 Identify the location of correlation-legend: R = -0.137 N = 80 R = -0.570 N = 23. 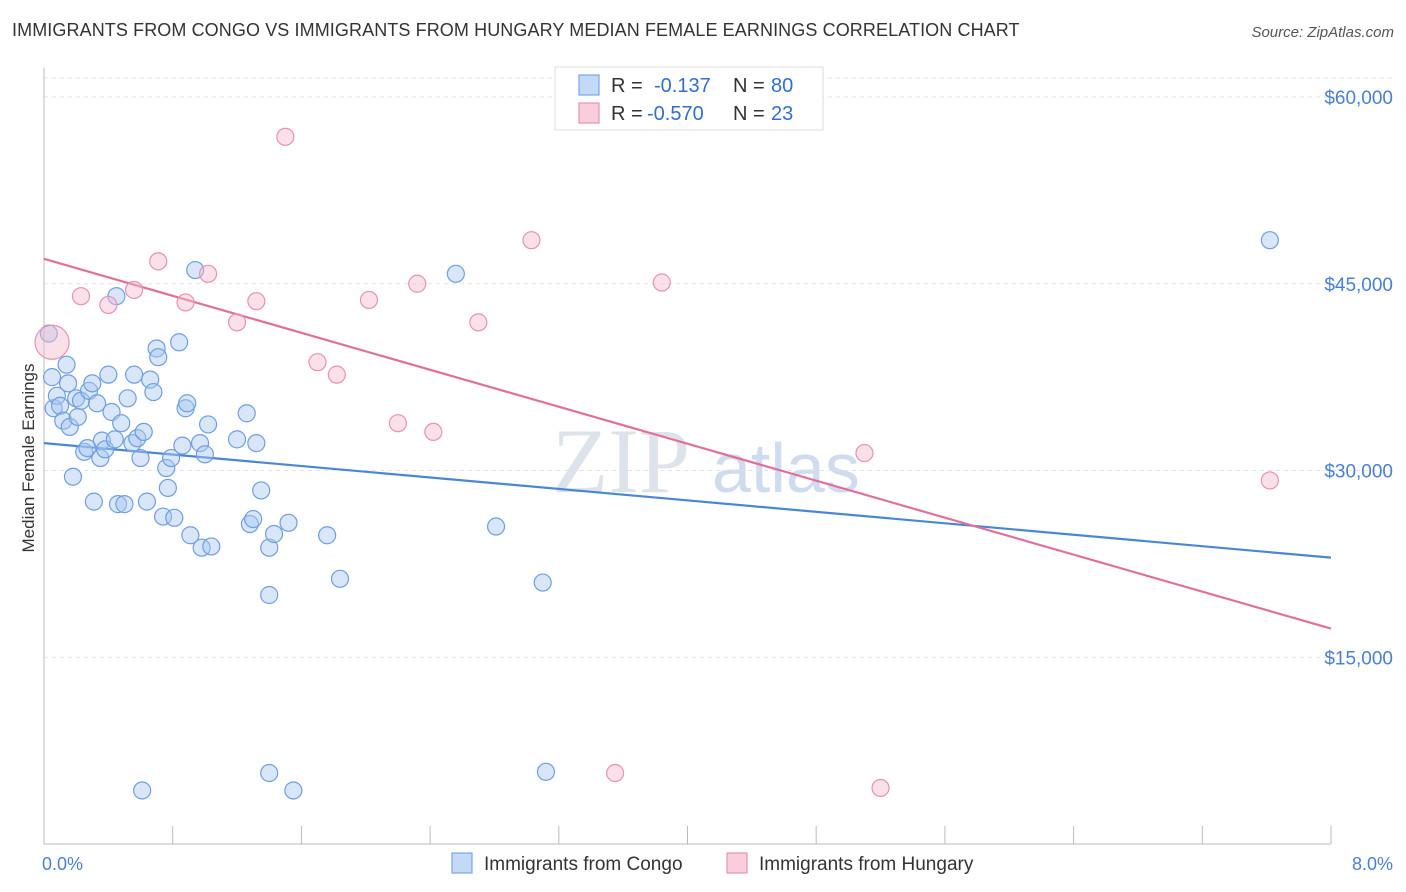
(689, 98).